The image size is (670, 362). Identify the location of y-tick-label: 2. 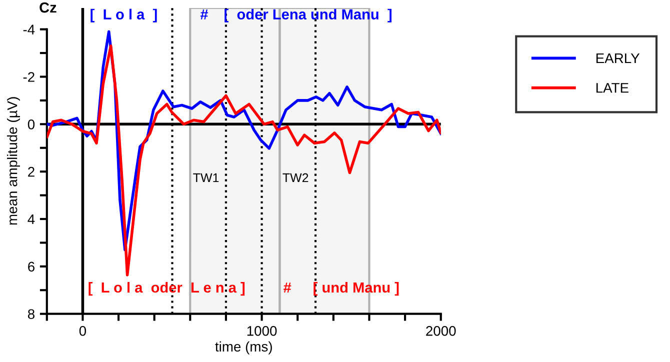
(31, 171).